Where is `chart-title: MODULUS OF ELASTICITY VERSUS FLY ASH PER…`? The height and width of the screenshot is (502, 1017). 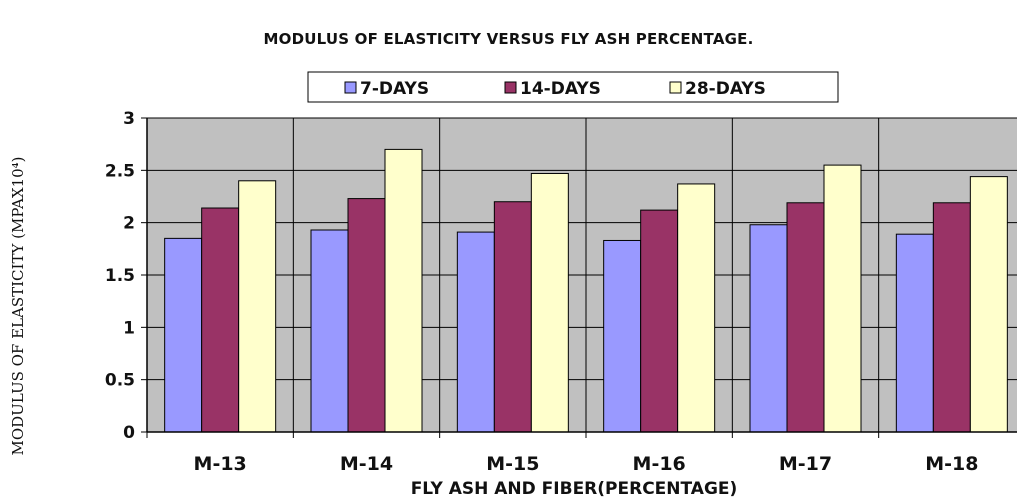 chart-title: MODULUS OF ELASTICITY VERSUS FLY ASH PER… is located at coordinates (508, 39).